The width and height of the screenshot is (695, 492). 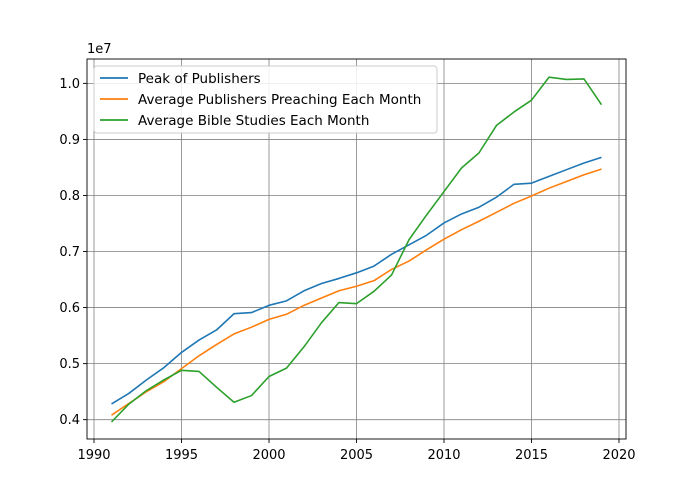 What do you see at coordinates (99, 49) in the screenshot?
I see `y-offset-label: 1e7` at bounding box center [99, 49].